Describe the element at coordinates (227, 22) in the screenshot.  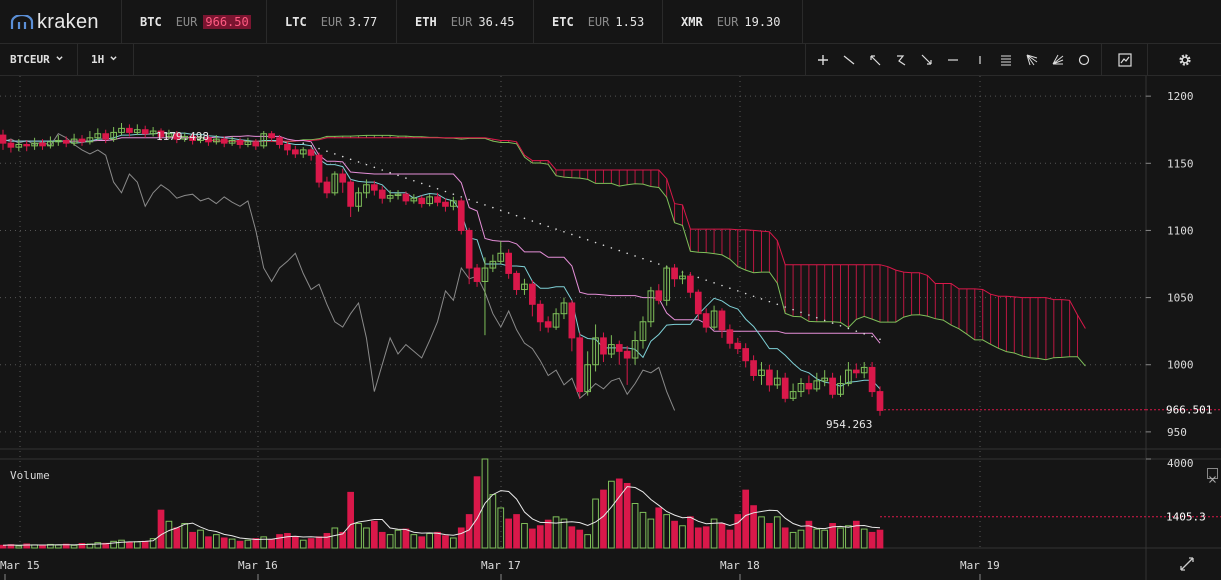
I see `ticker-price: 966.50` at that location.